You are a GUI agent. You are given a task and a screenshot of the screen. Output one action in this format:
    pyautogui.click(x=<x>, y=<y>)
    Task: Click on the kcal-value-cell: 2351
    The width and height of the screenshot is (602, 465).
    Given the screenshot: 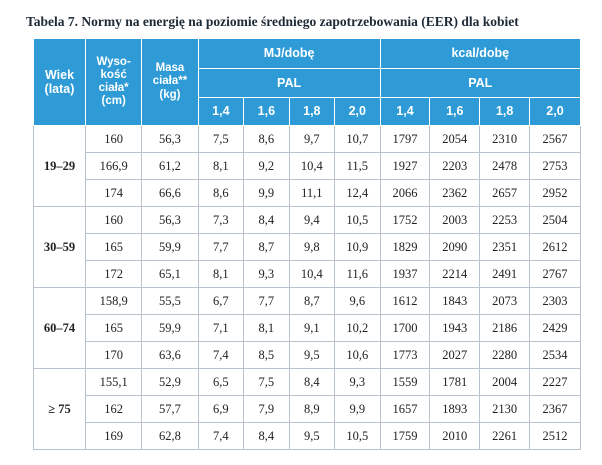 What is the action you would take?
    pyautogui.click(x=504, y=247)
    